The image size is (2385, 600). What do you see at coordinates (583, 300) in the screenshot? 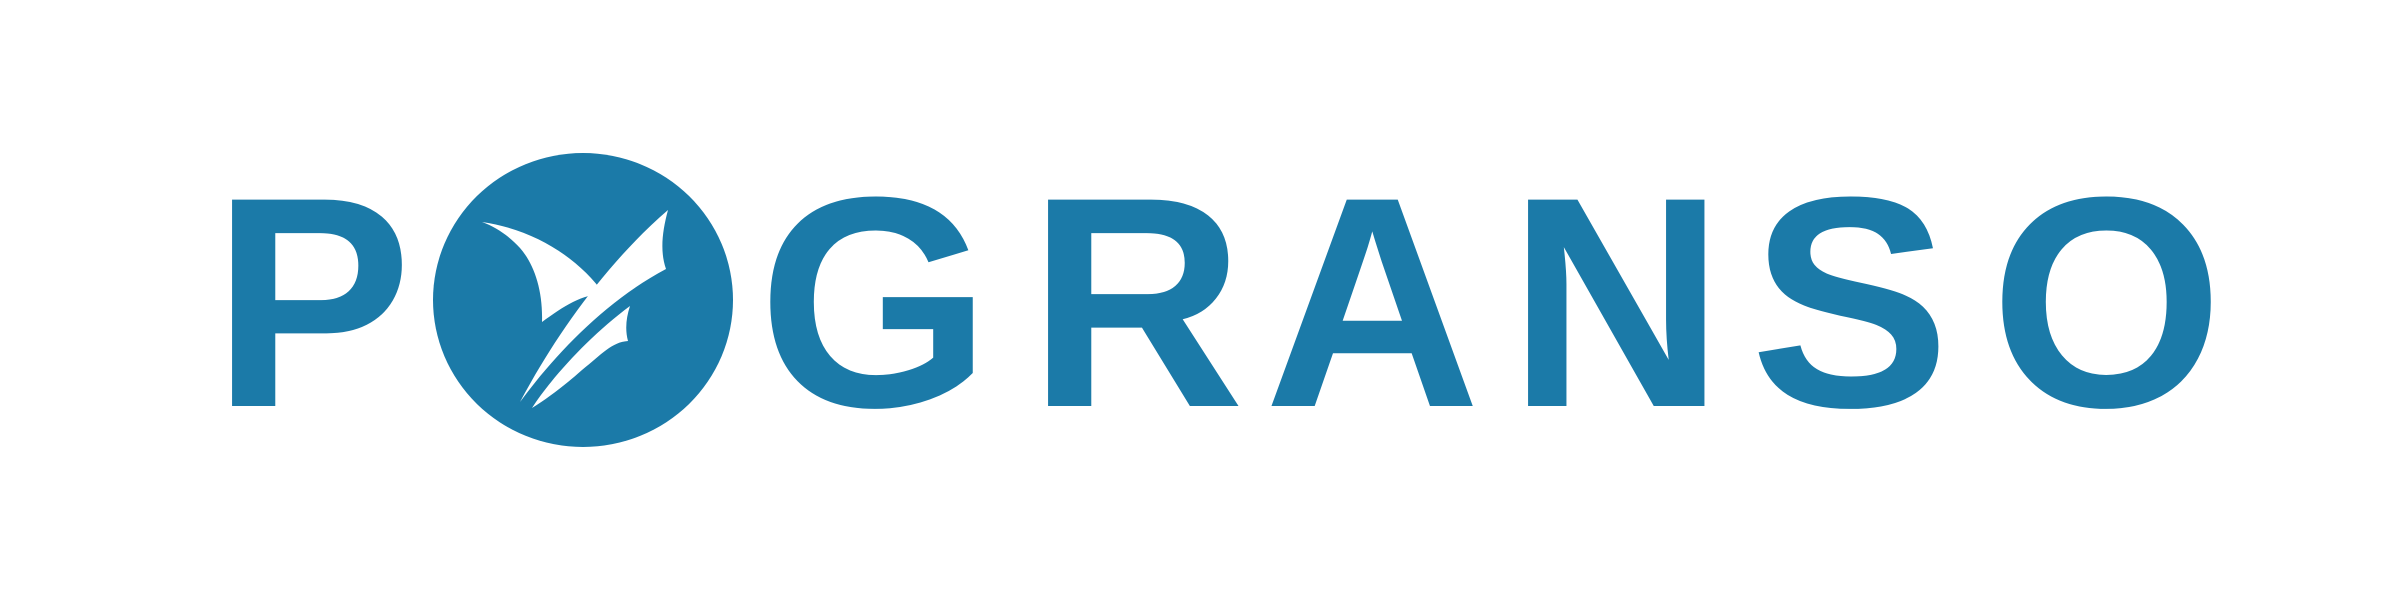
I see `leaf-circle-icon` at bounding box center [583, 300].